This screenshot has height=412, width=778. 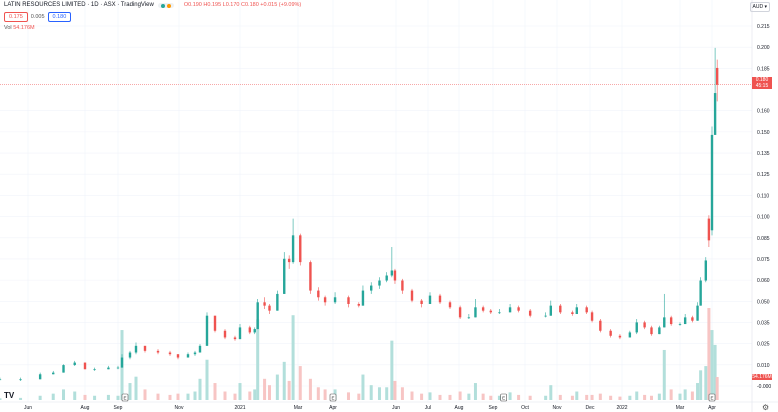 I want to click on delayed-data-icon, so click(x=168, y=5).